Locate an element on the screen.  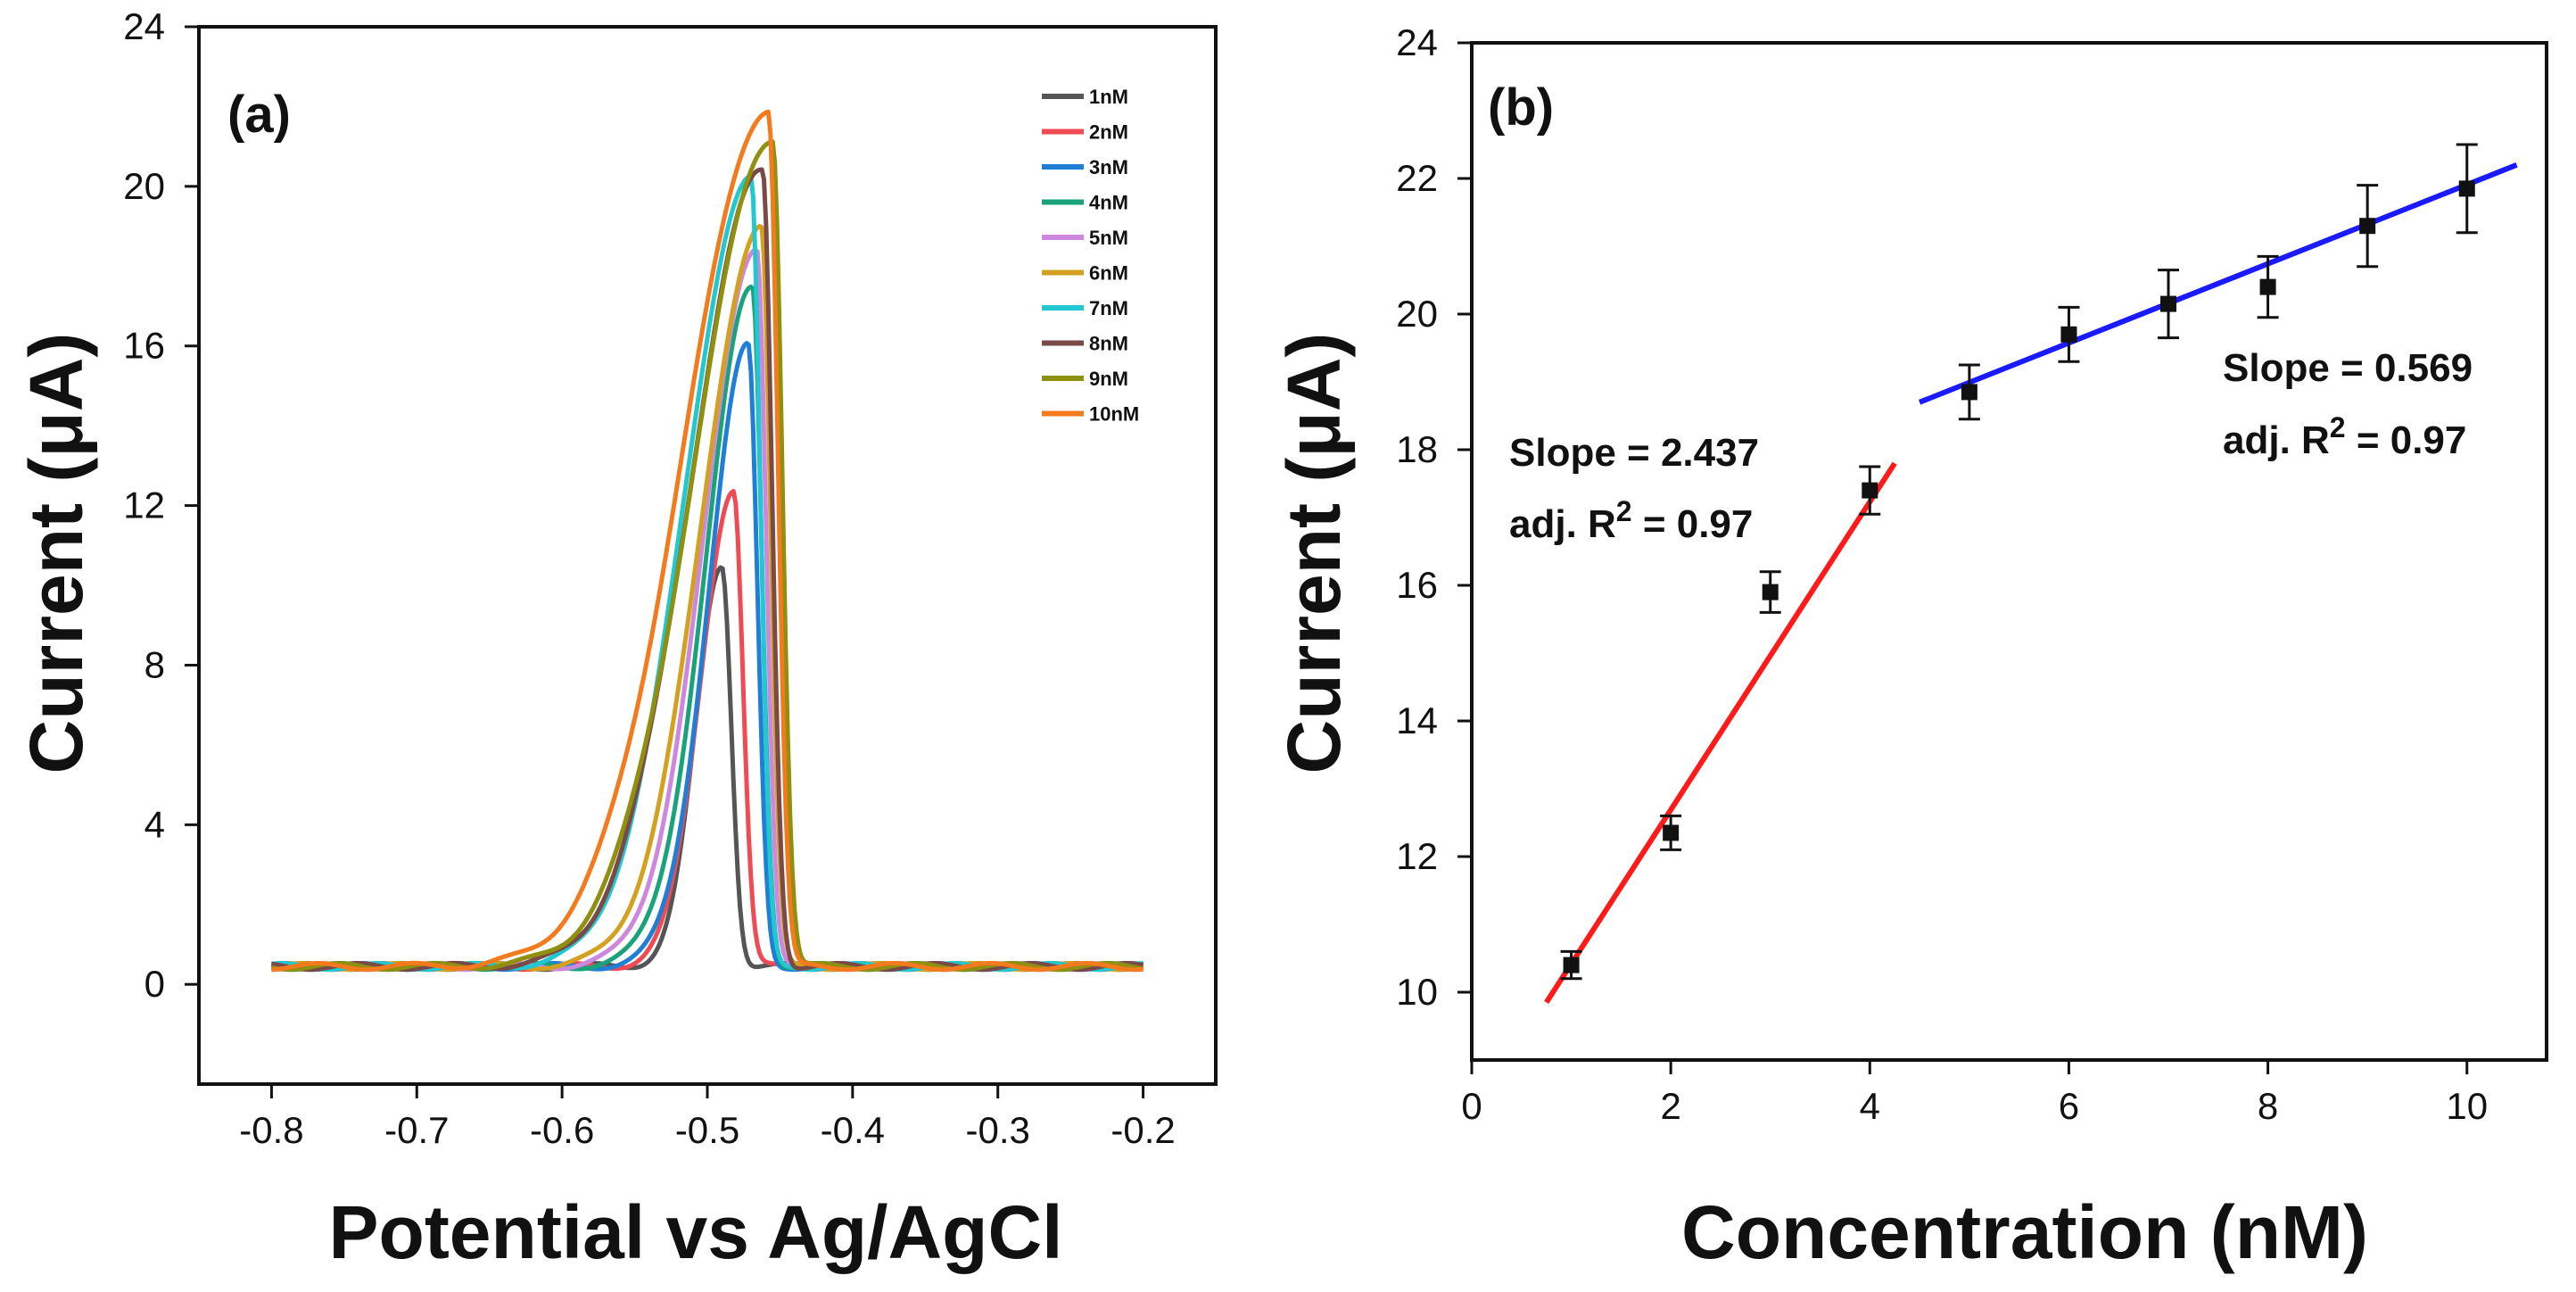
legend-label-8nM: 8nM is located at coordinates (1108, 344).